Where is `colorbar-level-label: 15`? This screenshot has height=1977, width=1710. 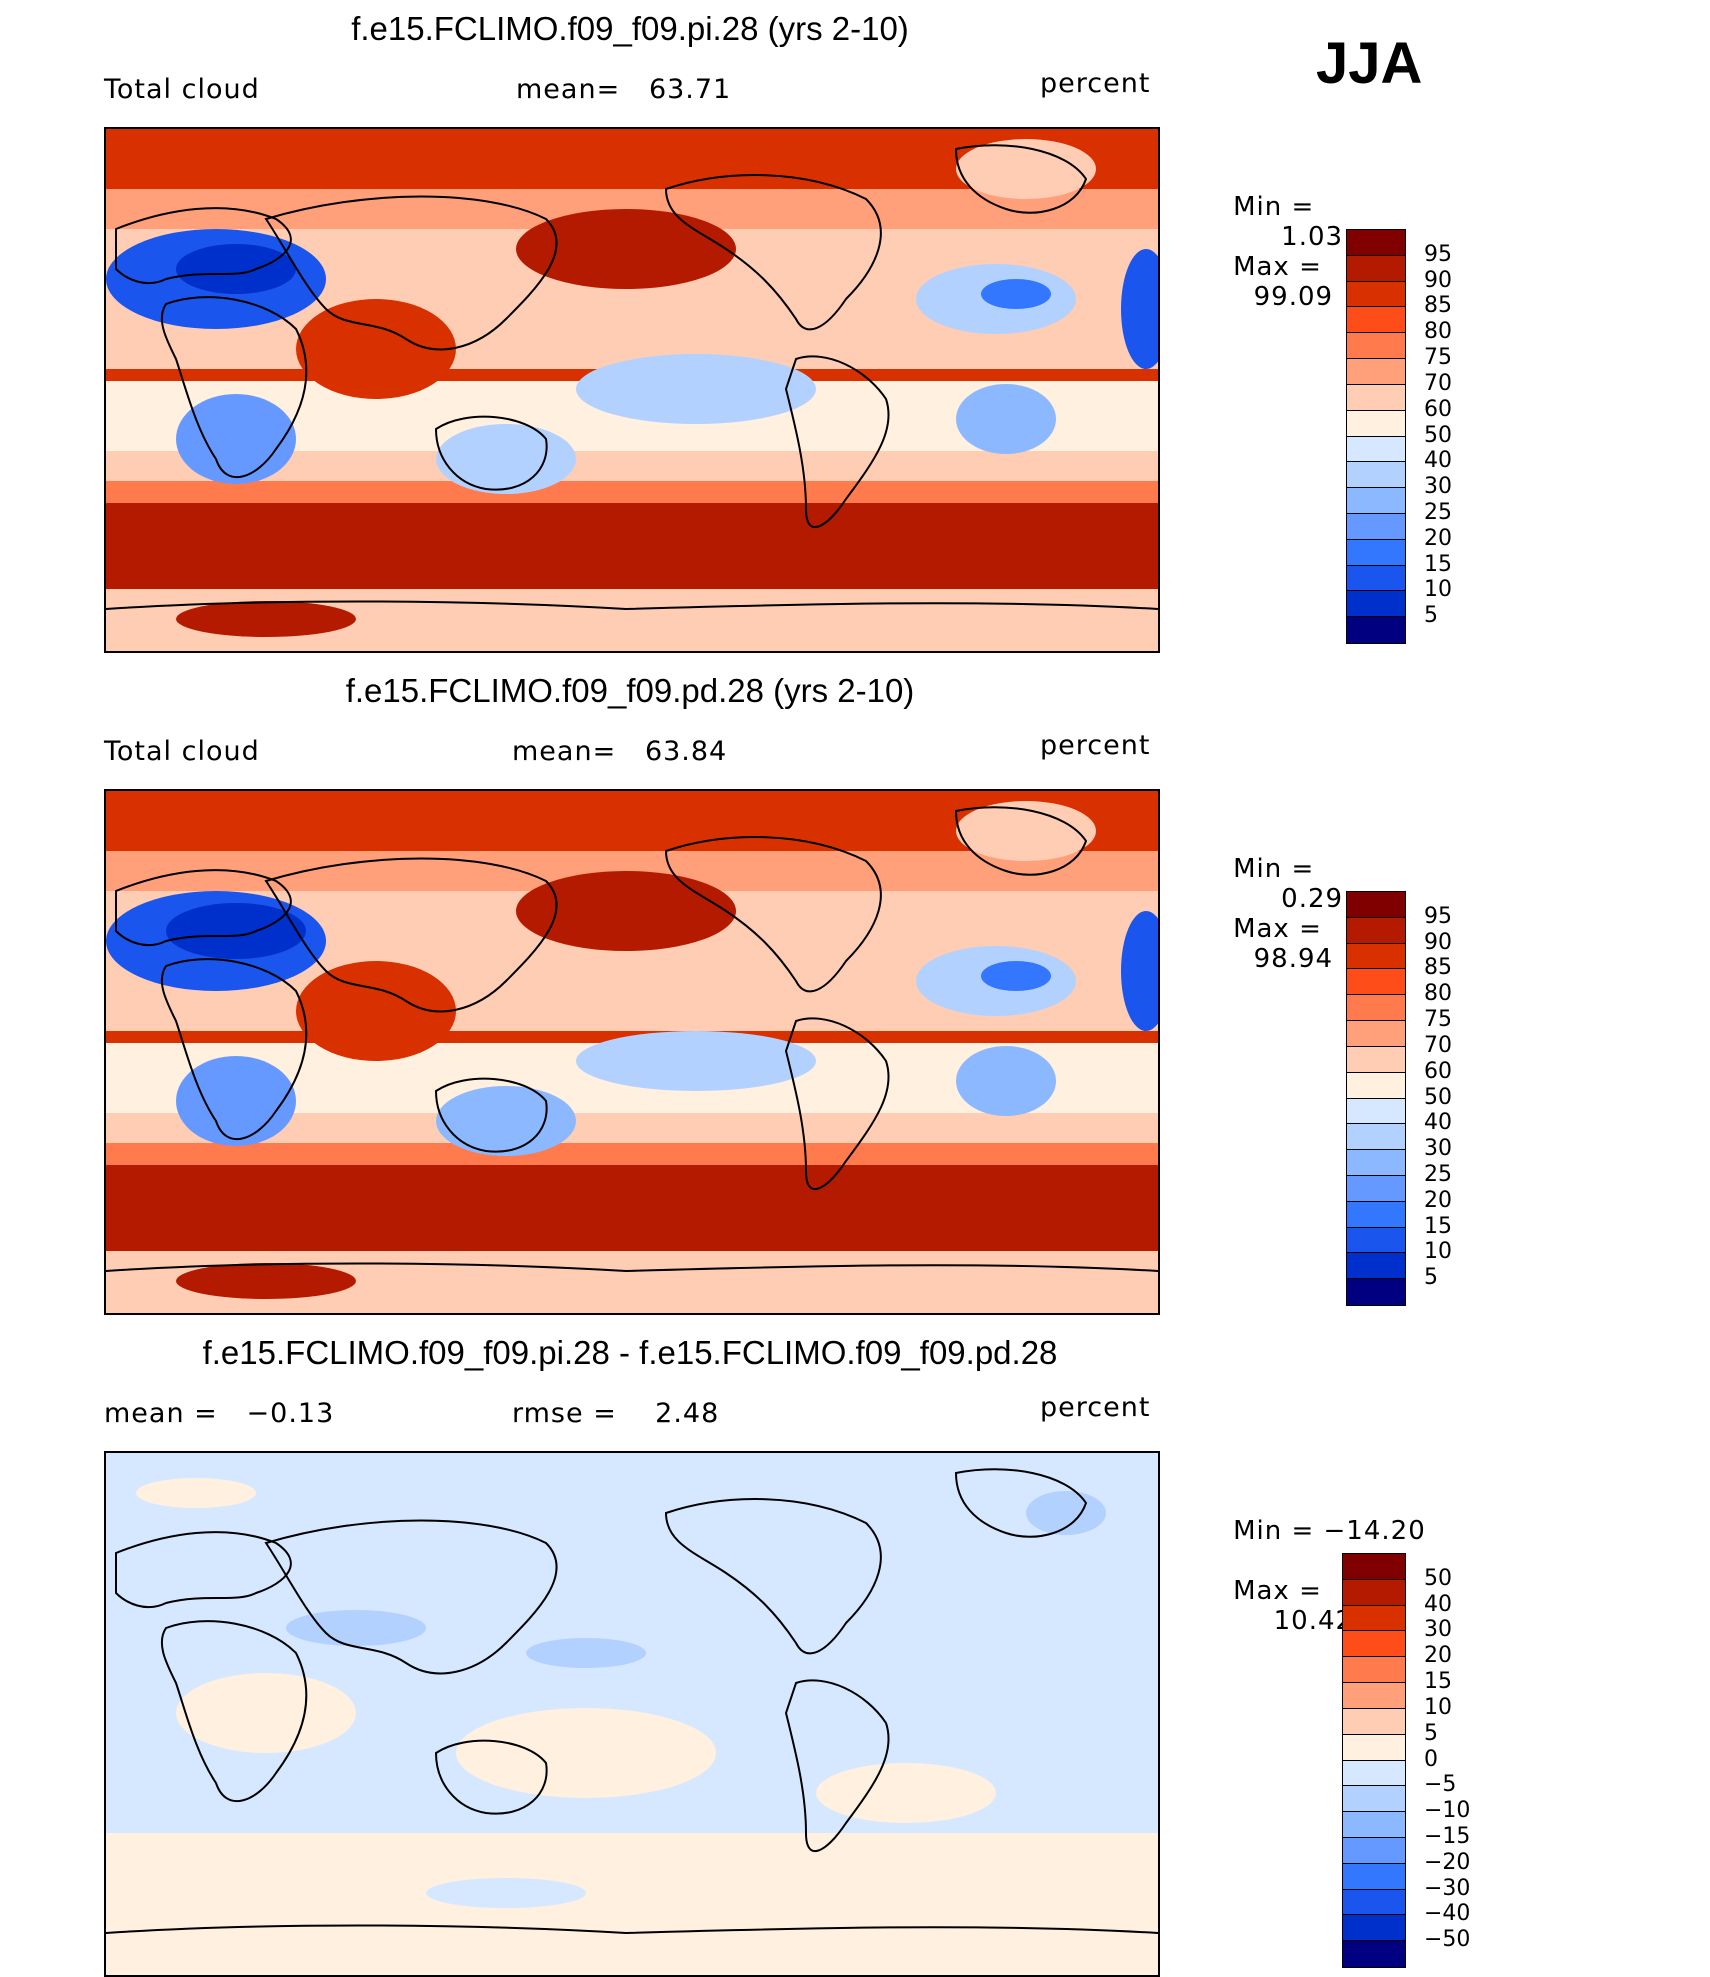 colorbar-level-label: 15 is located at coordinates (1438, 1682).